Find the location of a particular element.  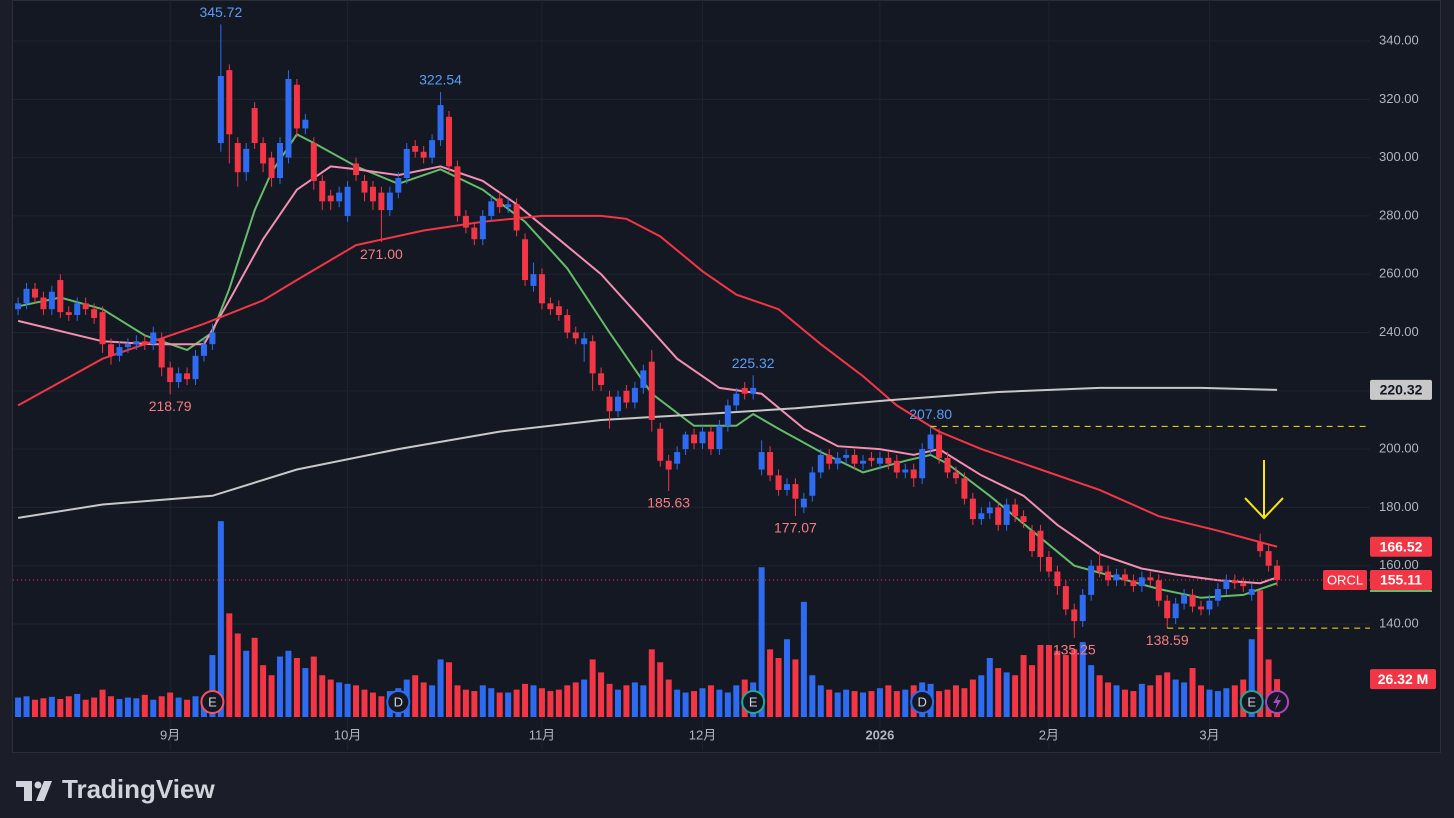

low-label: 135.25 is located at coordinates (1074, 650).